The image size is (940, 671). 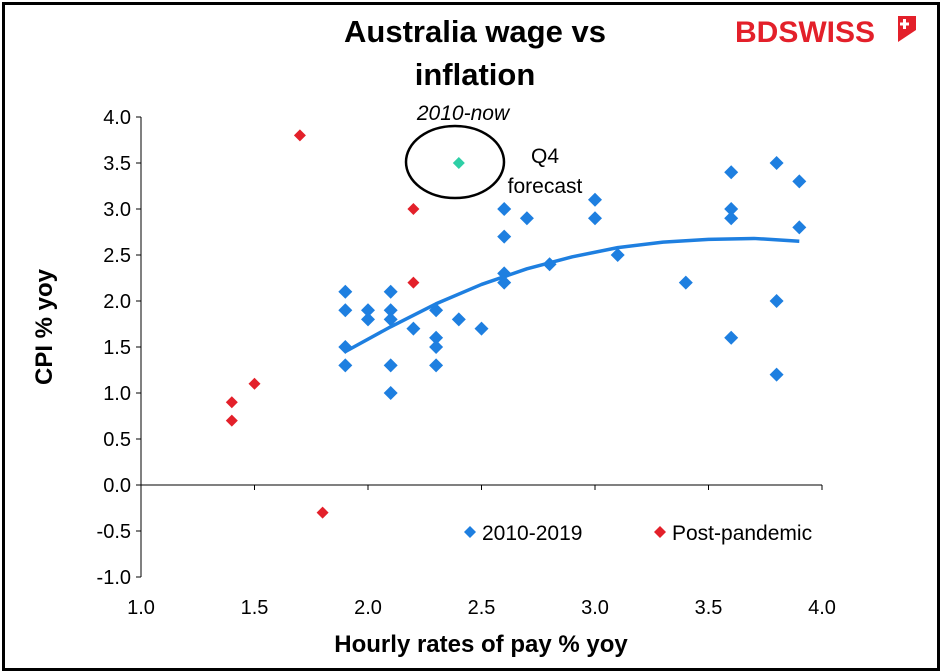 What do you see at coordinates (114, 532) in the screenshot?
I see `y-tick-label: -0.5` at bounding box center [114, 532].